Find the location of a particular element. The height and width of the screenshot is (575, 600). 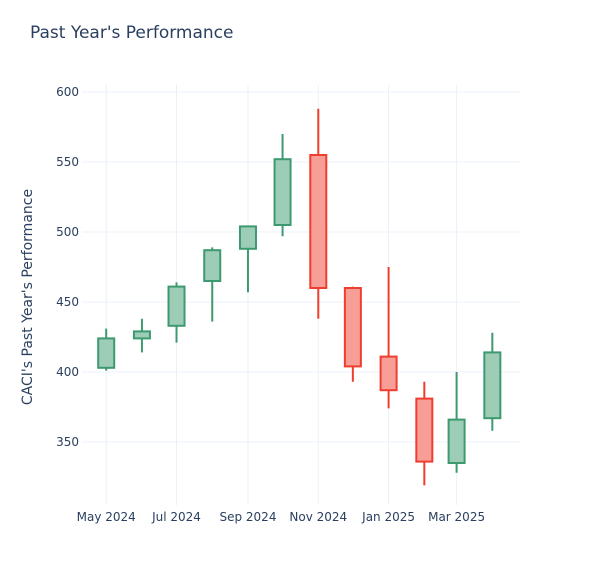

y-tick-label: 550 is located at coordinates (67, 162).